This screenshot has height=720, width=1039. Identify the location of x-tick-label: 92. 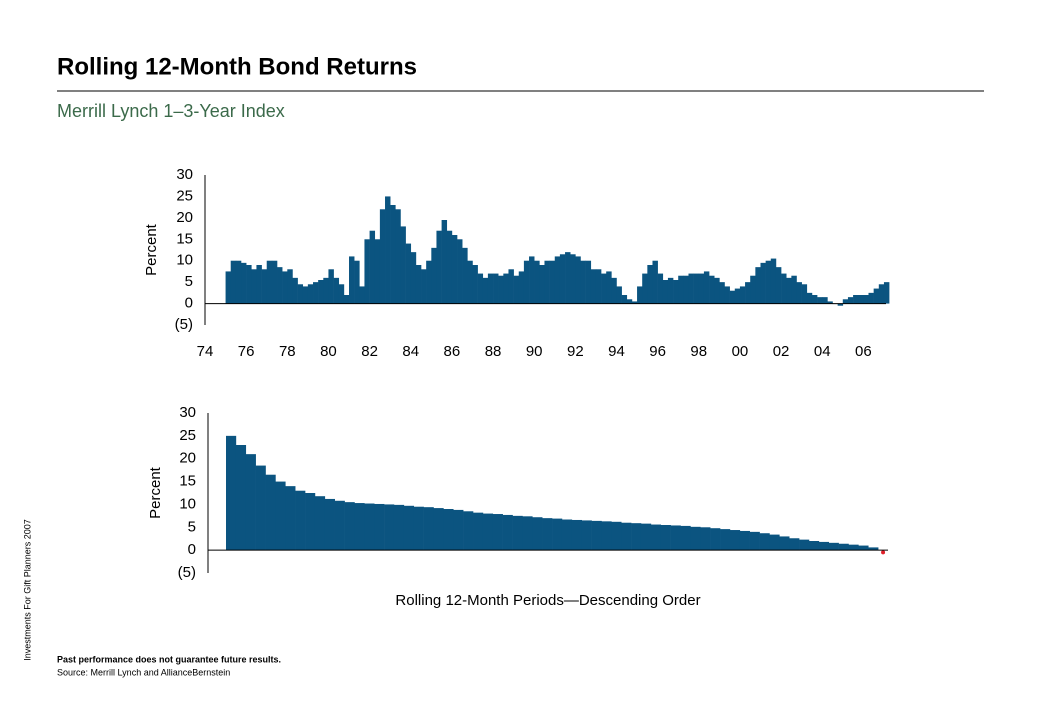
(575, 351).